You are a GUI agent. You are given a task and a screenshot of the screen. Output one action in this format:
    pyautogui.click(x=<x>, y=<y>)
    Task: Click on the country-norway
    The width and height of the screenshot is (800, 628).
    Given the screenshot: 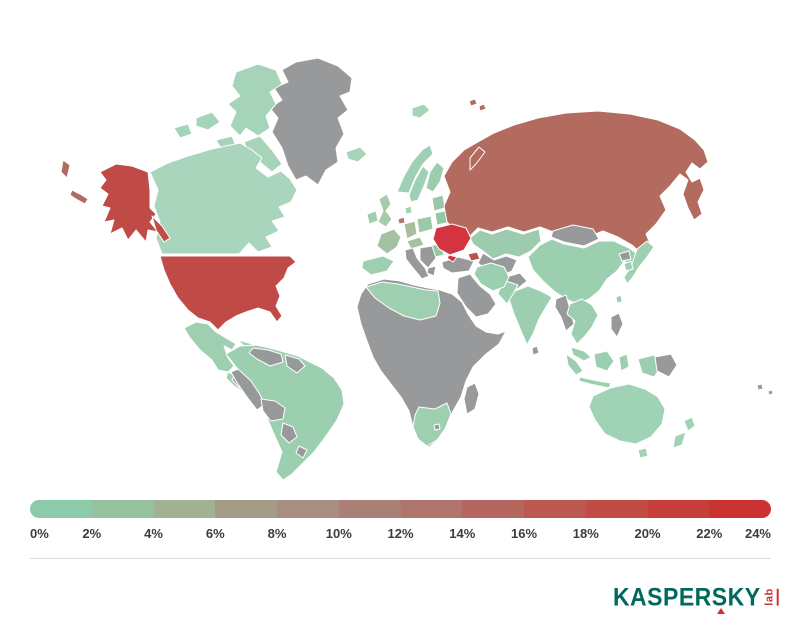 What is the action you would take?
    pyautogui.click(x=415, y=169)
    